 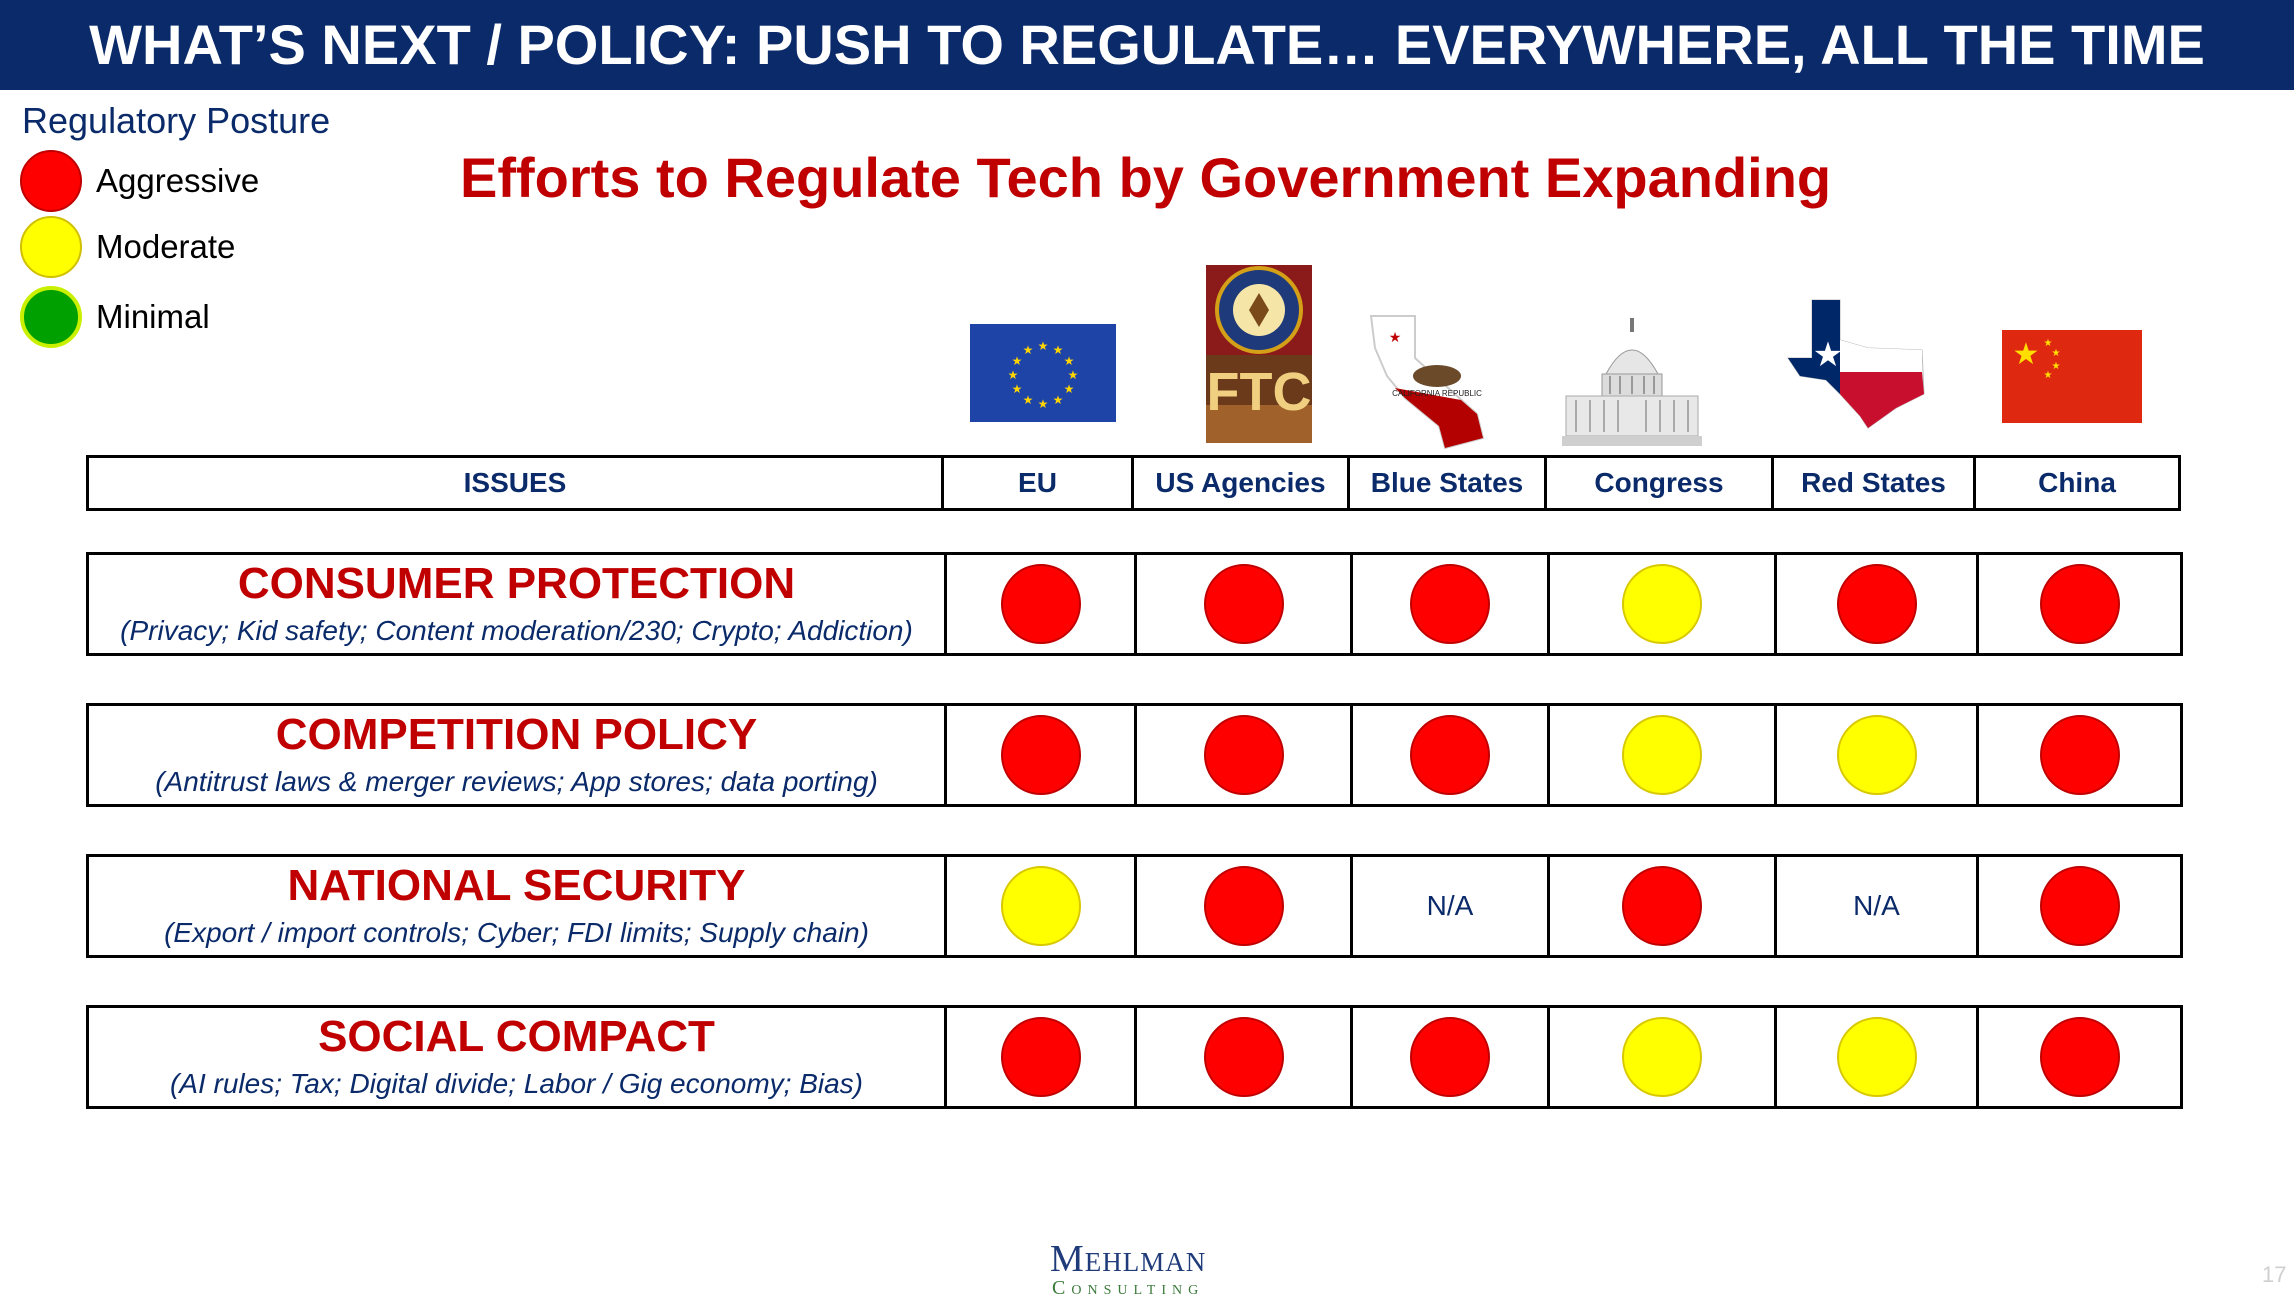 I want to click on legend-item-aggressive: Aggressive, so click(x=139, y=181).